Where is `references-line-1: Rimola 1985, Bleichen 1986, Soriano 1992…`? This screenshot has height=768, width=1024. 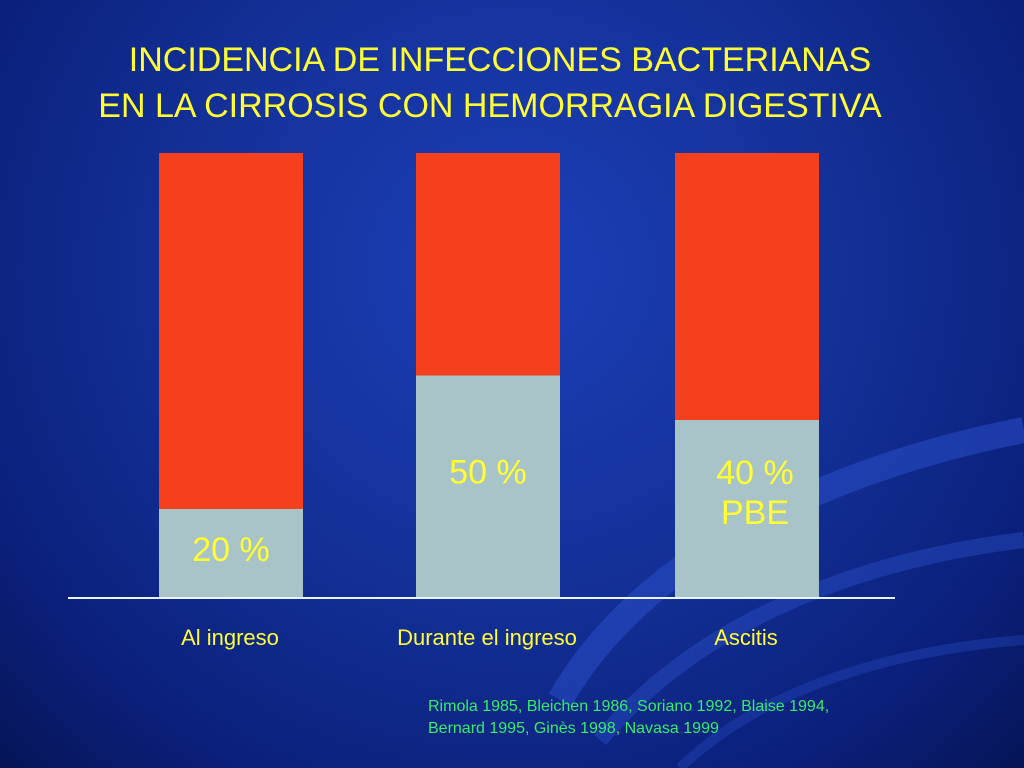 references-line-1: Rimola 1985, Bleichen 1986, Soriano 1992… is located at coordinates (629, 706).